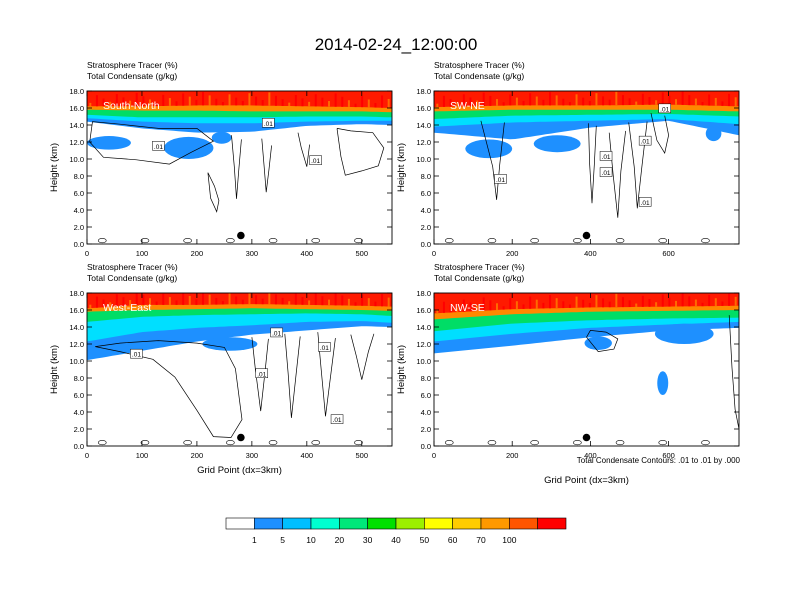 Image resolution: width=792 pixels, height=612 pixels. I want to click on y-tick-label: 0.0, so click(79, 446).